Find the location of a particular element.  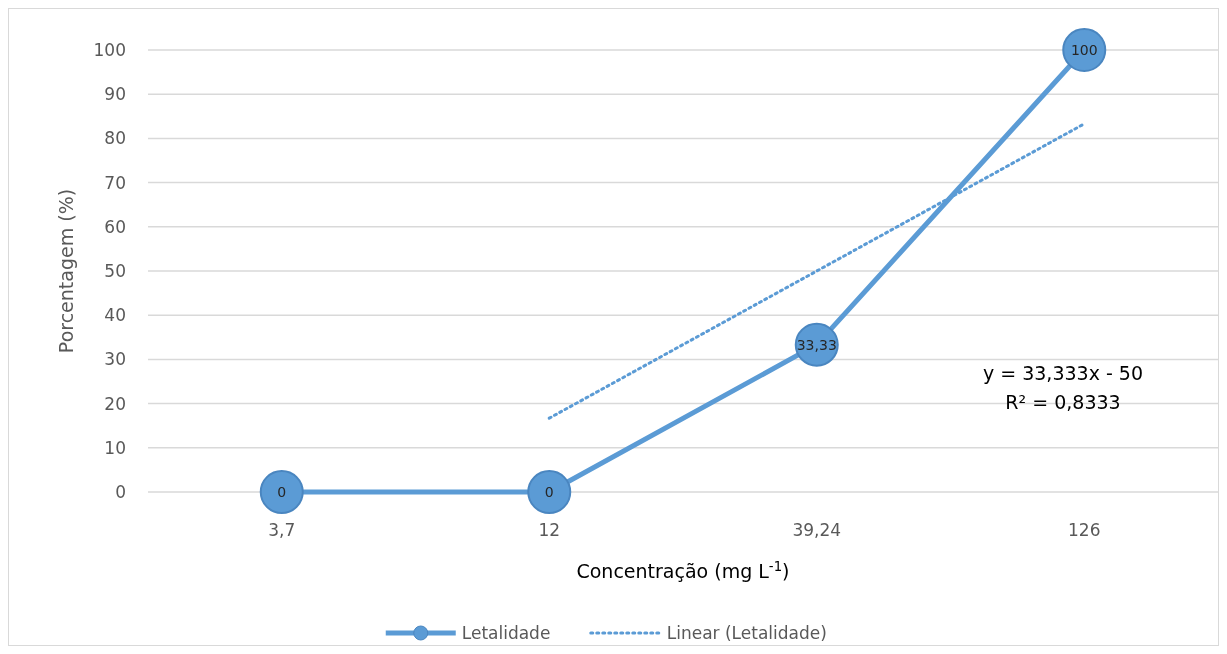

y-tick-label: 0 is located at coordinates (120, 491).